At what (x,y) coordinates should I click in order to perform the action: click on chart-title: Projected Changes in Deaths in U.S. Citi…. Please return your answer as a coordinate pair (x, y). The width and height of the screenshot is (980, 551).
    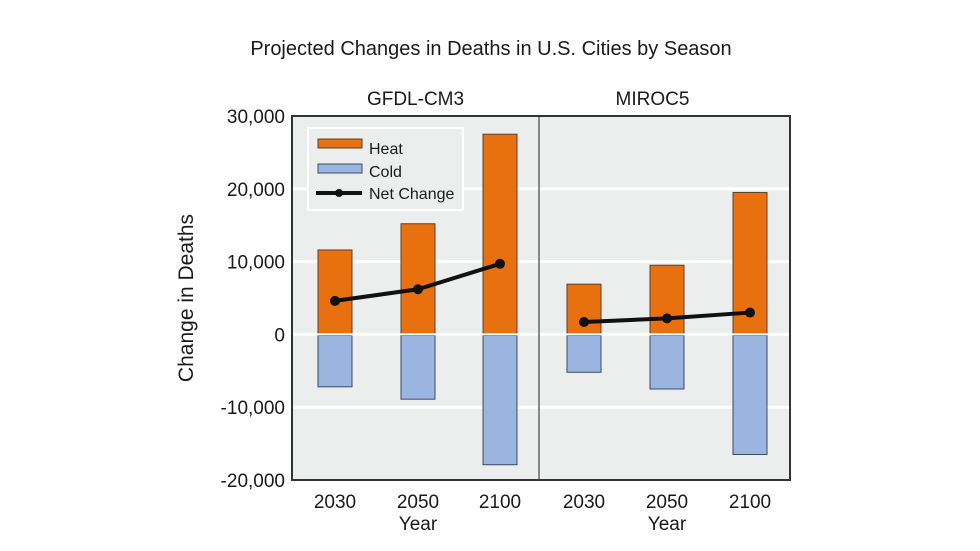
    Looking at the image, I should click on (490, 49).